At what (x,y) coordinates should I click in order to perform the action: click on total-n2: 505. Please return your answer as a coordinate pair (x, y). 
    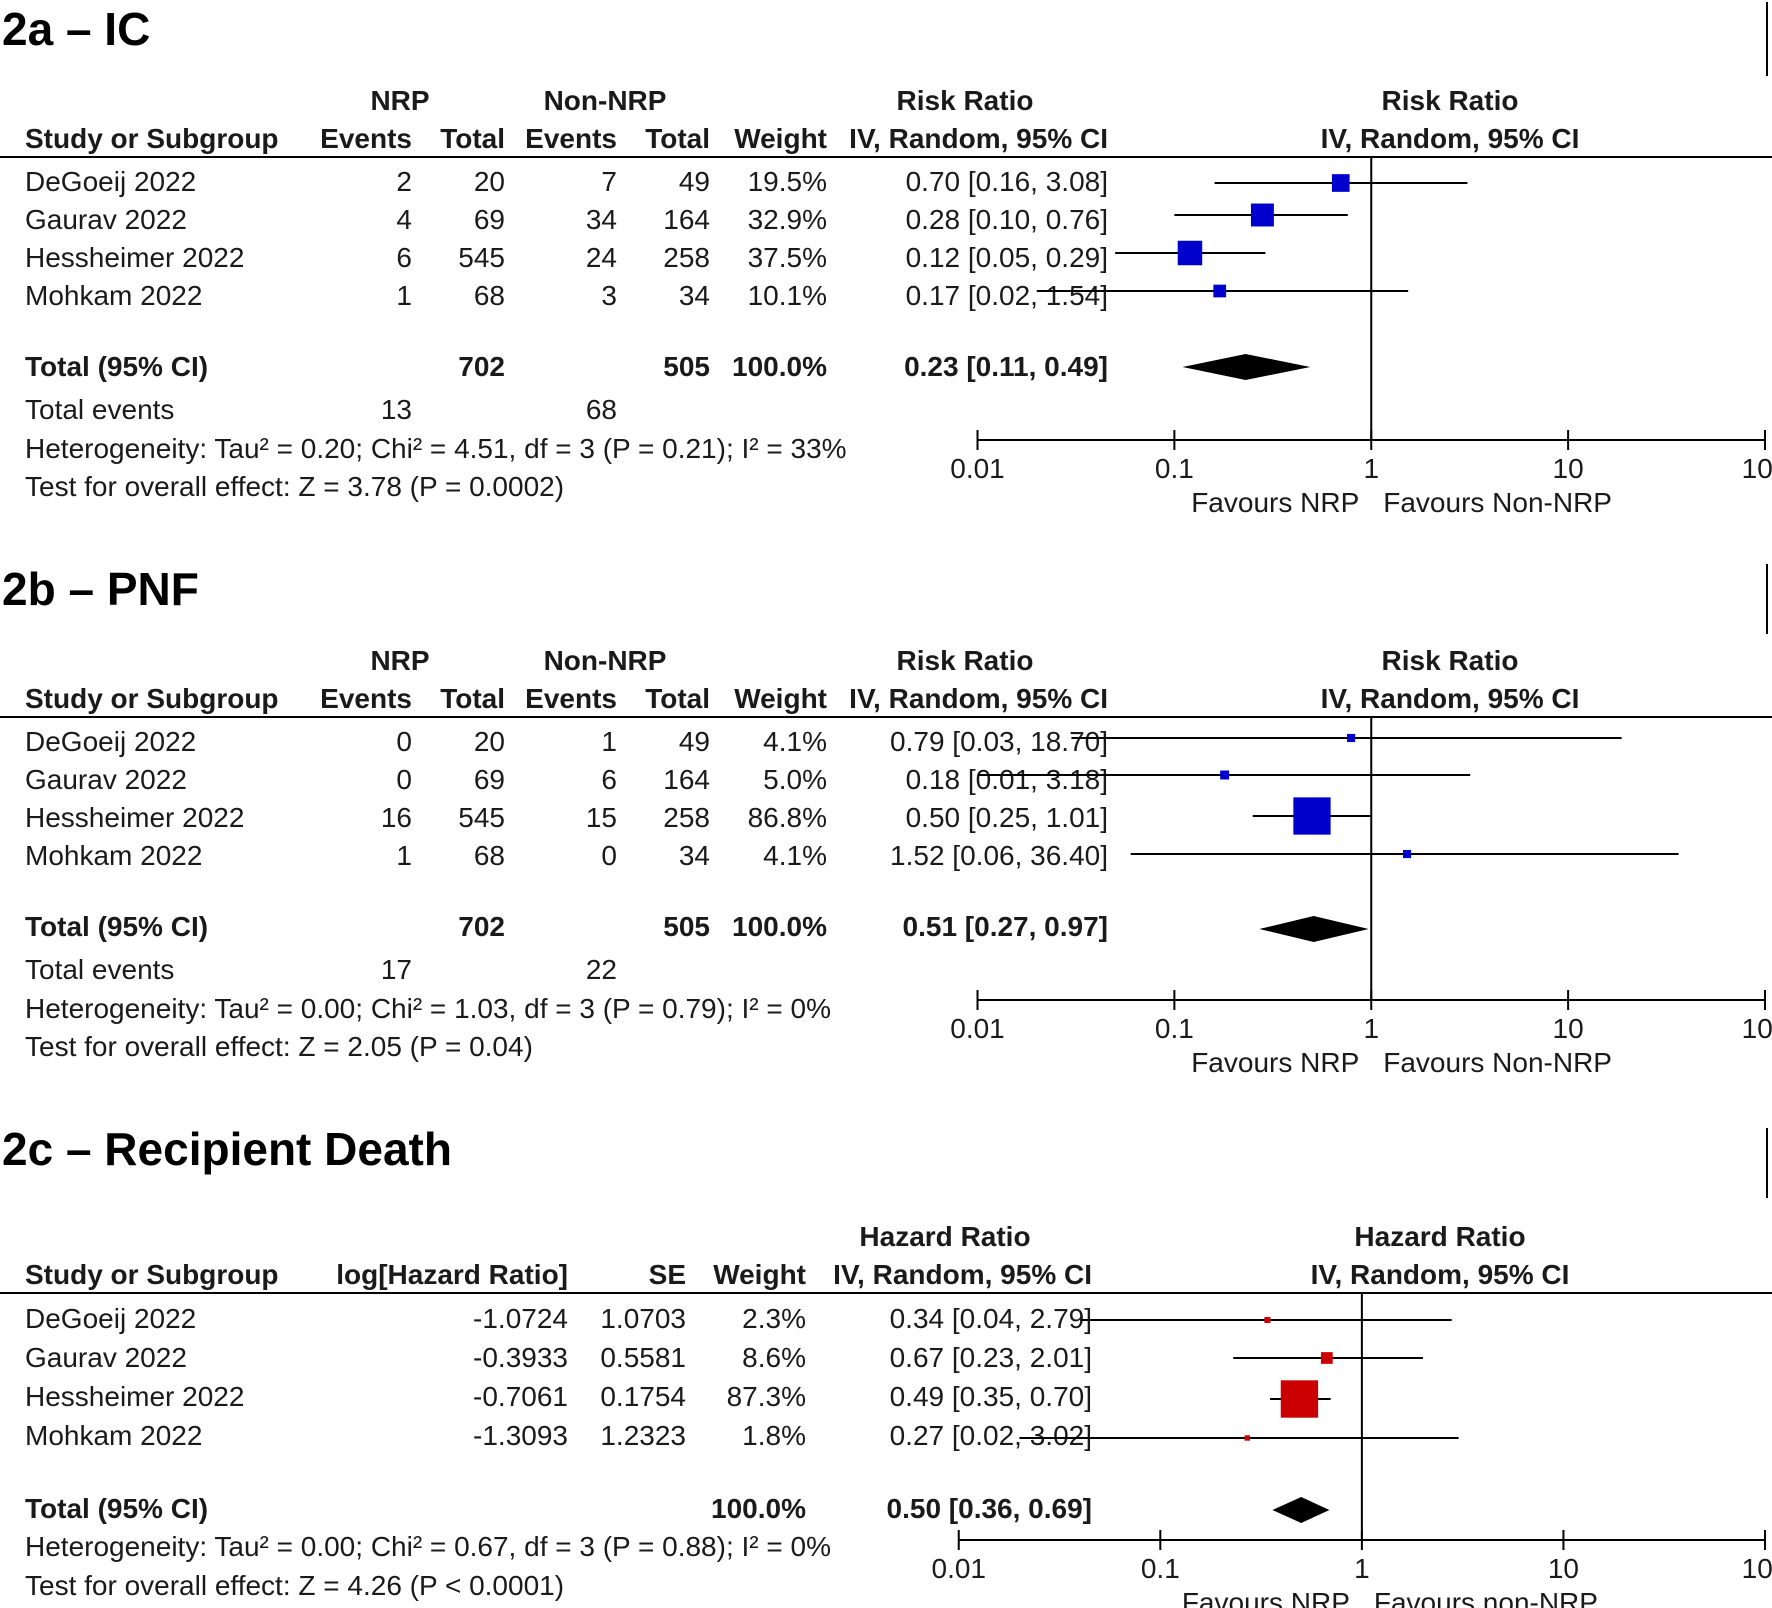
    Looking at the image, I should click on (686, 366).